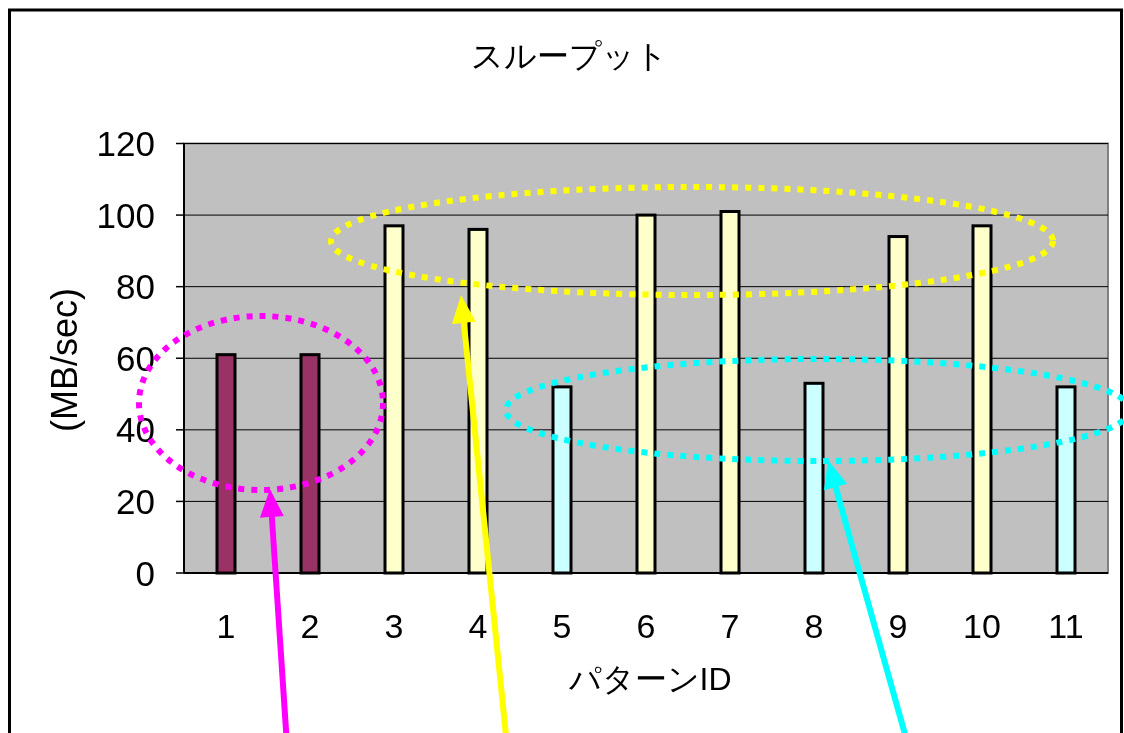 The width and height of the screenshot is (1124, 733). I want to click on y-tick-label: 20, so click(135, 501).